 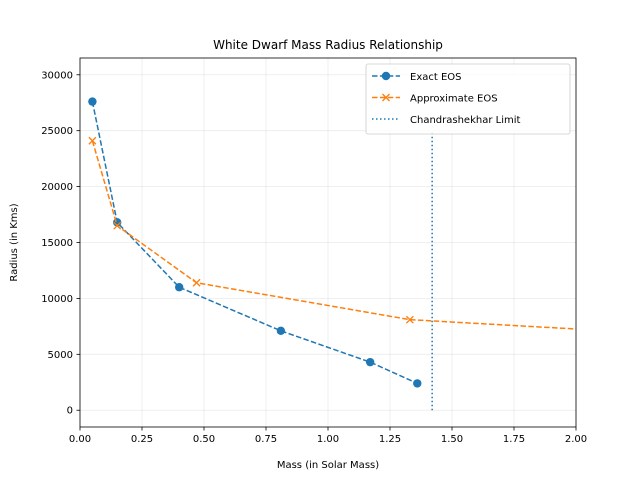 What do you see at coordinates (57, 131) in the screenshot?
I see `y-tick-label: 25000` at bounding box center [57, 131].